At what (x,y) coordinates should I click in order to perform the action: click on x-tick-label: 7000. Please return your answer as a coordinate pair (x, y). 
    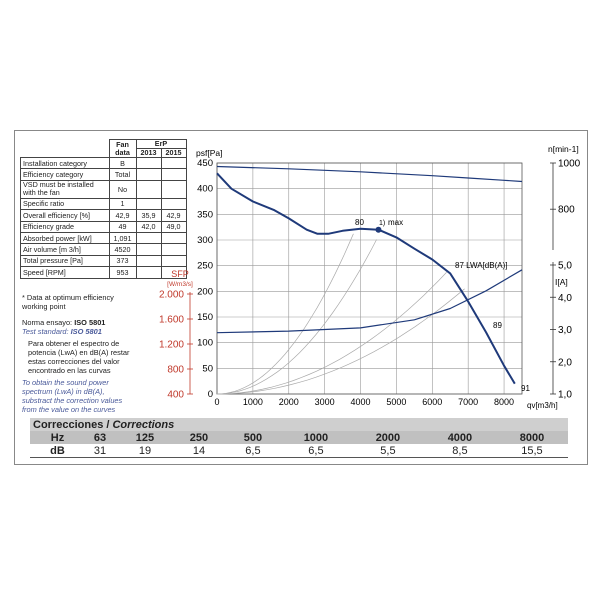
    Looking at the image, I should click on (468, 402).